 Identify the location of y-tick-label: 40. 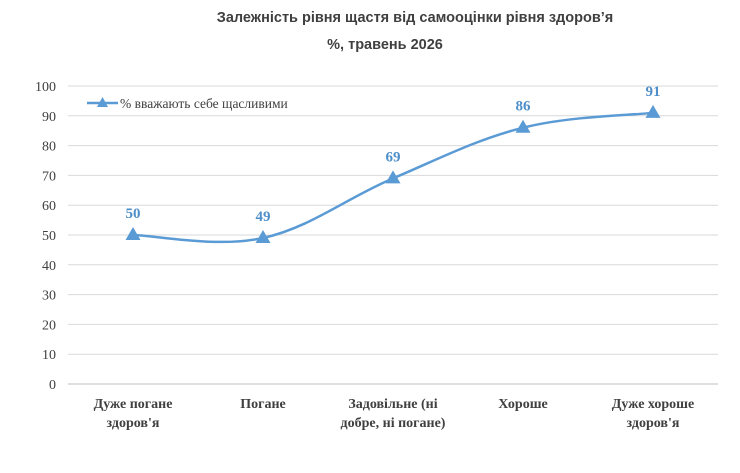
(49, 266).